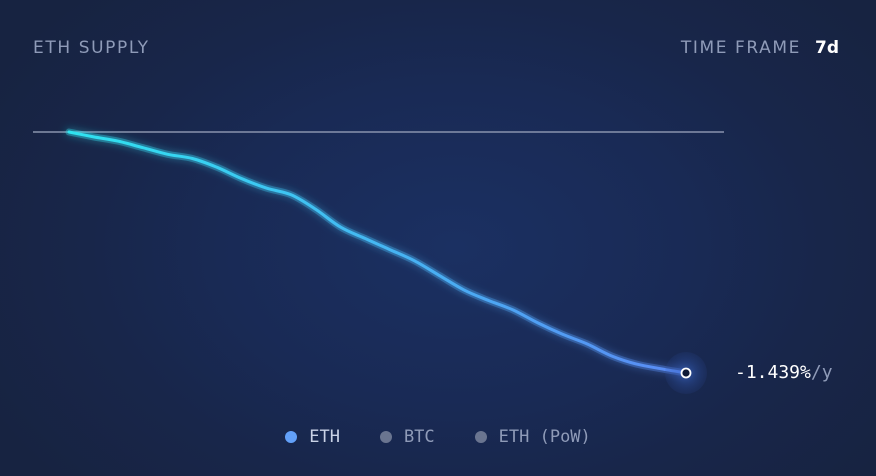  Describe the element at coordinates (821, 372) in the screenshot. I see `current-value-unit: /y` at that location.